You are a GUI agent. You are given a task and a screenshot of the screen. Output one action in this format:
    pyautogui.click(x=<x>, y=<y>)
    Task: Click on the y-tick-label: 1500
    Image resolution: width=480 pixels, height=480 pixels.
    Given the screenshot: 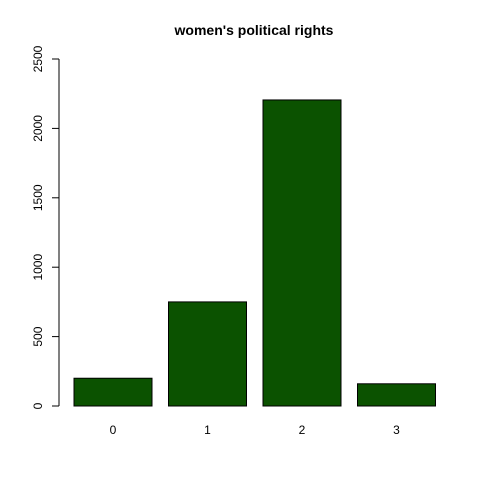 What is the action you would take?
    pyautogui.click(x=38, y=197)
    